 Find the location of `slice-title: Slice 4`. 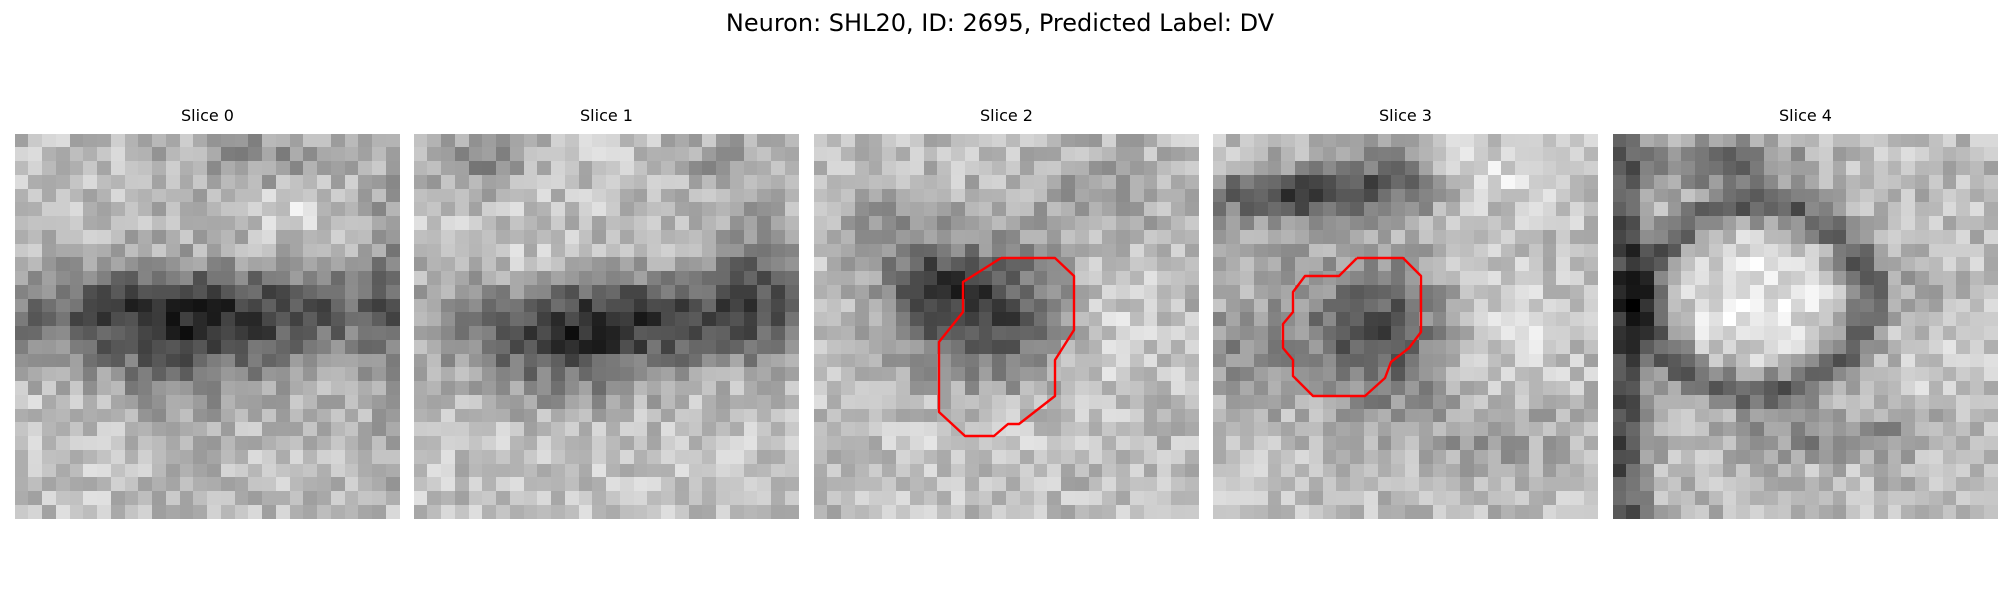

slice-title: Slice 4 is located at coordinates (1805, 115).